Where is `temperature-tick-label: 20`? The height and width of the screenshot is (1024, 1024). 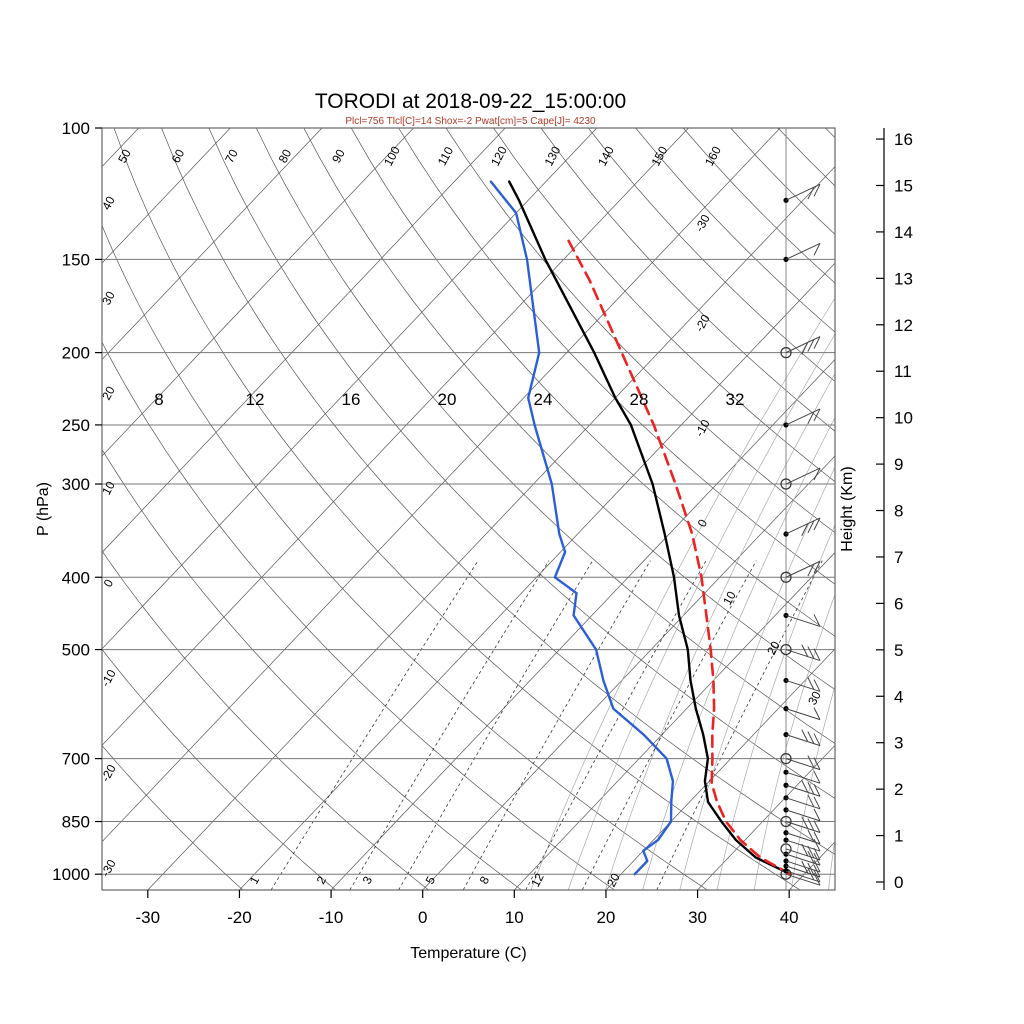 temperature-tick-label: 20 is located at coordinates (605, 917).